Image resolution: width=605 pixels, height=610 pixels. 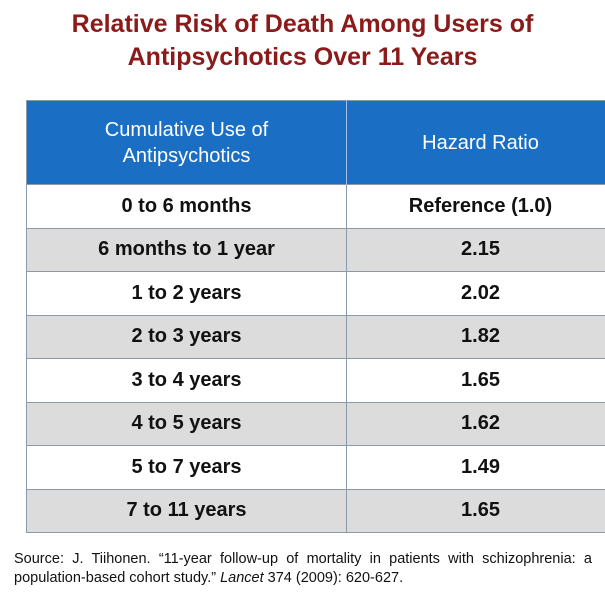 I want to click on table-row: 1 to 2 years 2.02, so click(x=315, y=293).